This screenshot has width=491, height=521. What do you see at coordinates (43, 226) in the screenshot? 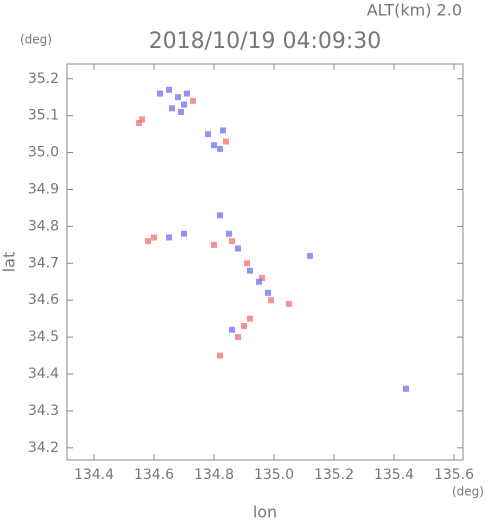
I see `y-tick-label: 34.8` at bounding box center [43, 226].